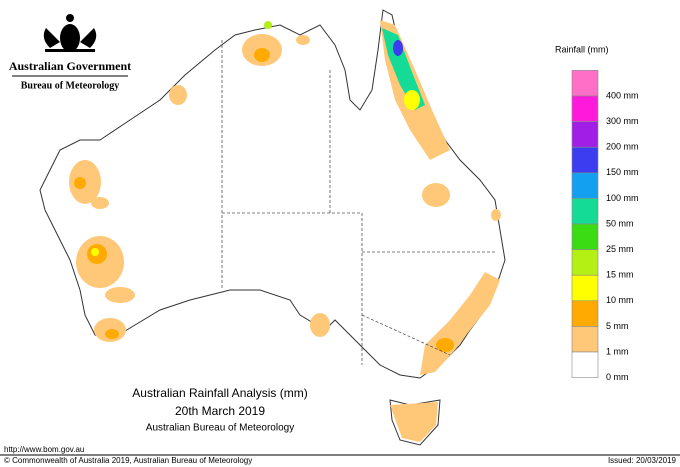  I want to click on legend-label: 0 mm, so click(617, 377).